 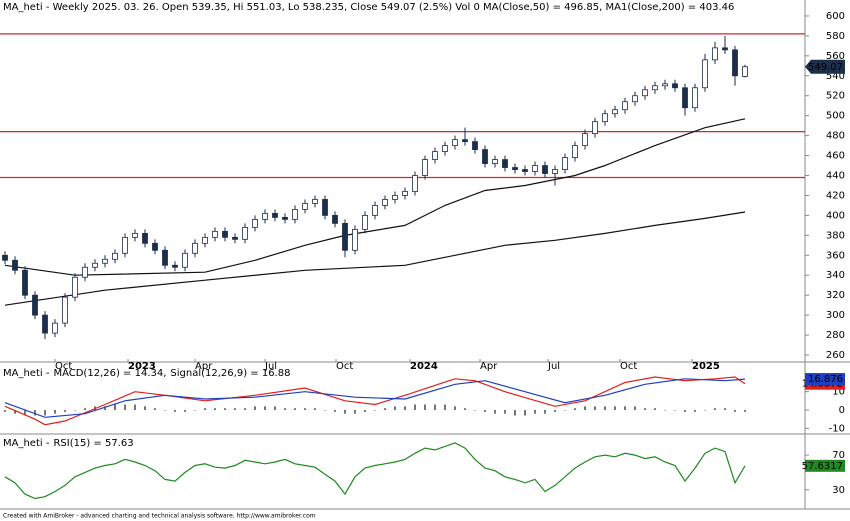 I want to click on y-tick-label: 500, so click(x=835, y=116).